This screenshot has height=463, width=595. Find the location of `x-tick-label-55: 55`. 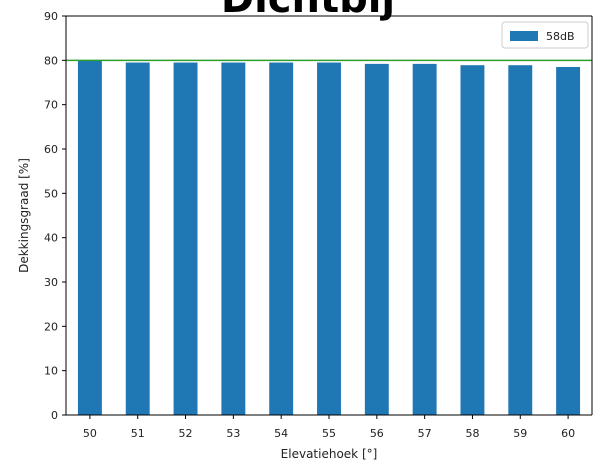

x-tick-label-55: 55 is located at coordinates (329, 433).